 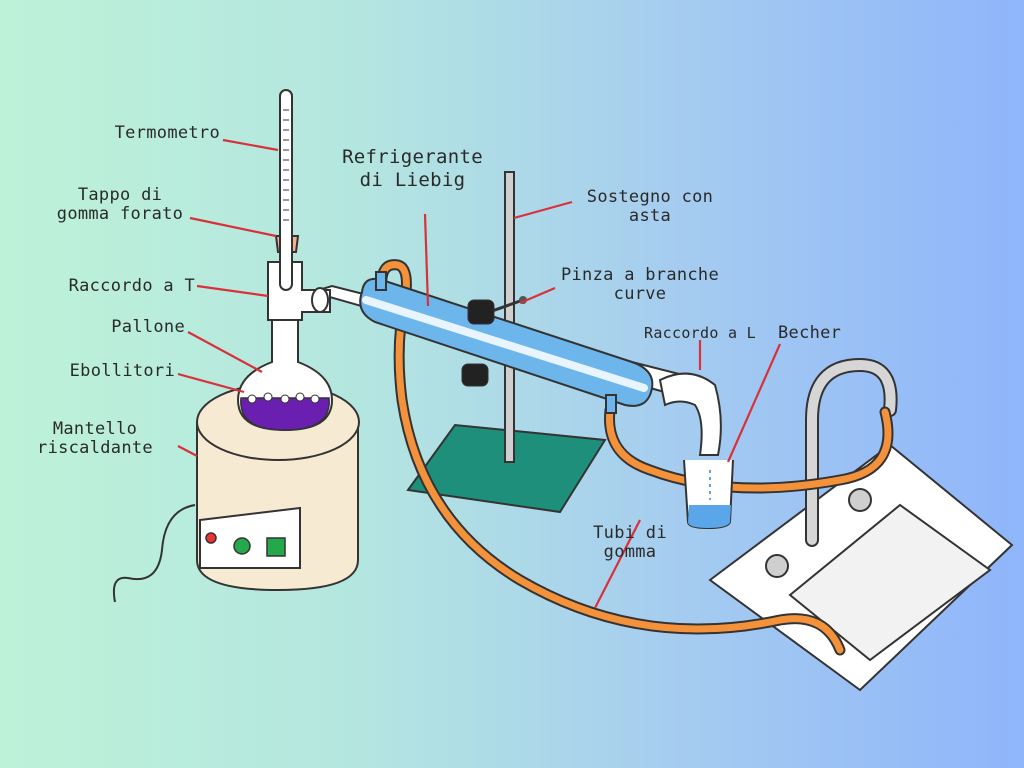 I want to click on label-sostegno: Sostegno con asta, so click(x=650, y=206).